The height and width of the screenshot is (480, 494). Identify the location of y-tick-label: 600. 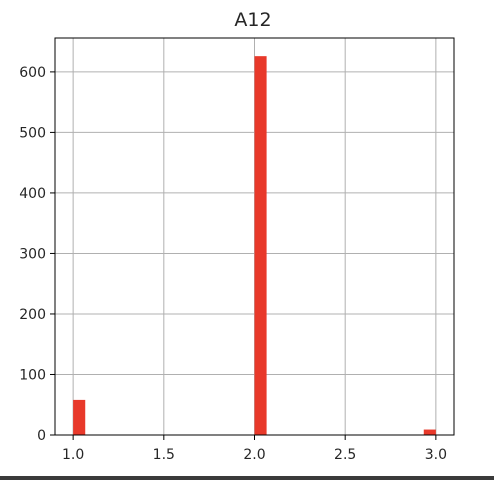
(32, 73).